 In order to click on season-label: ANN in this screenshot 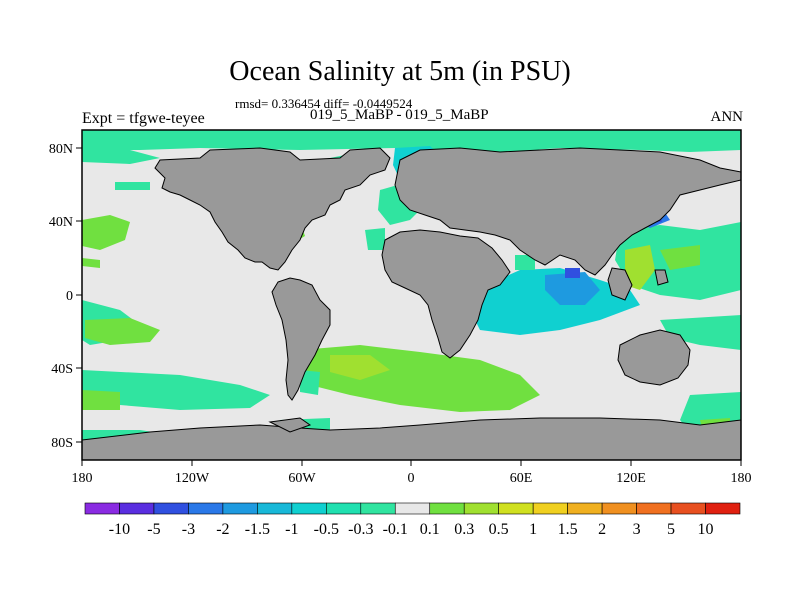, I will do `click(727, 117)`.